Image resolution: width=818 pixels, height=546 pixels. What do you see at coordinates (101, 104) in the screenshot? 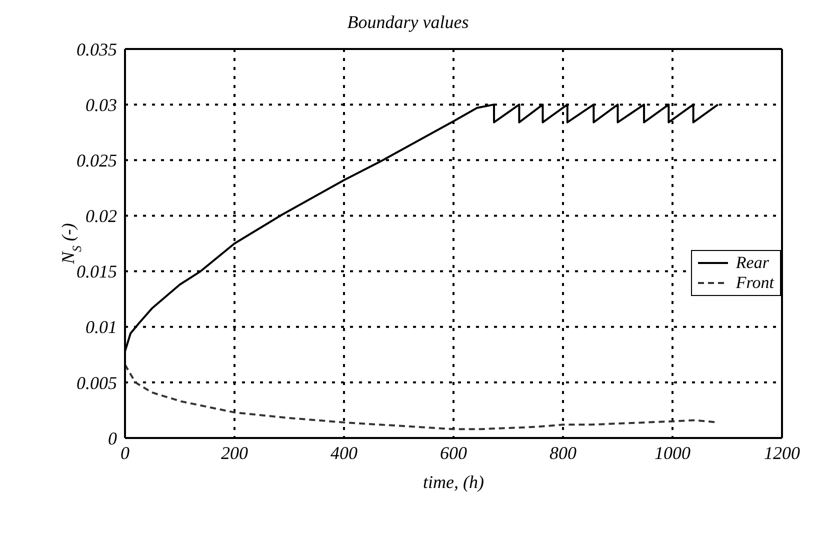
I see `y-tick-label: 0.03` at bounding box center [101, 104].